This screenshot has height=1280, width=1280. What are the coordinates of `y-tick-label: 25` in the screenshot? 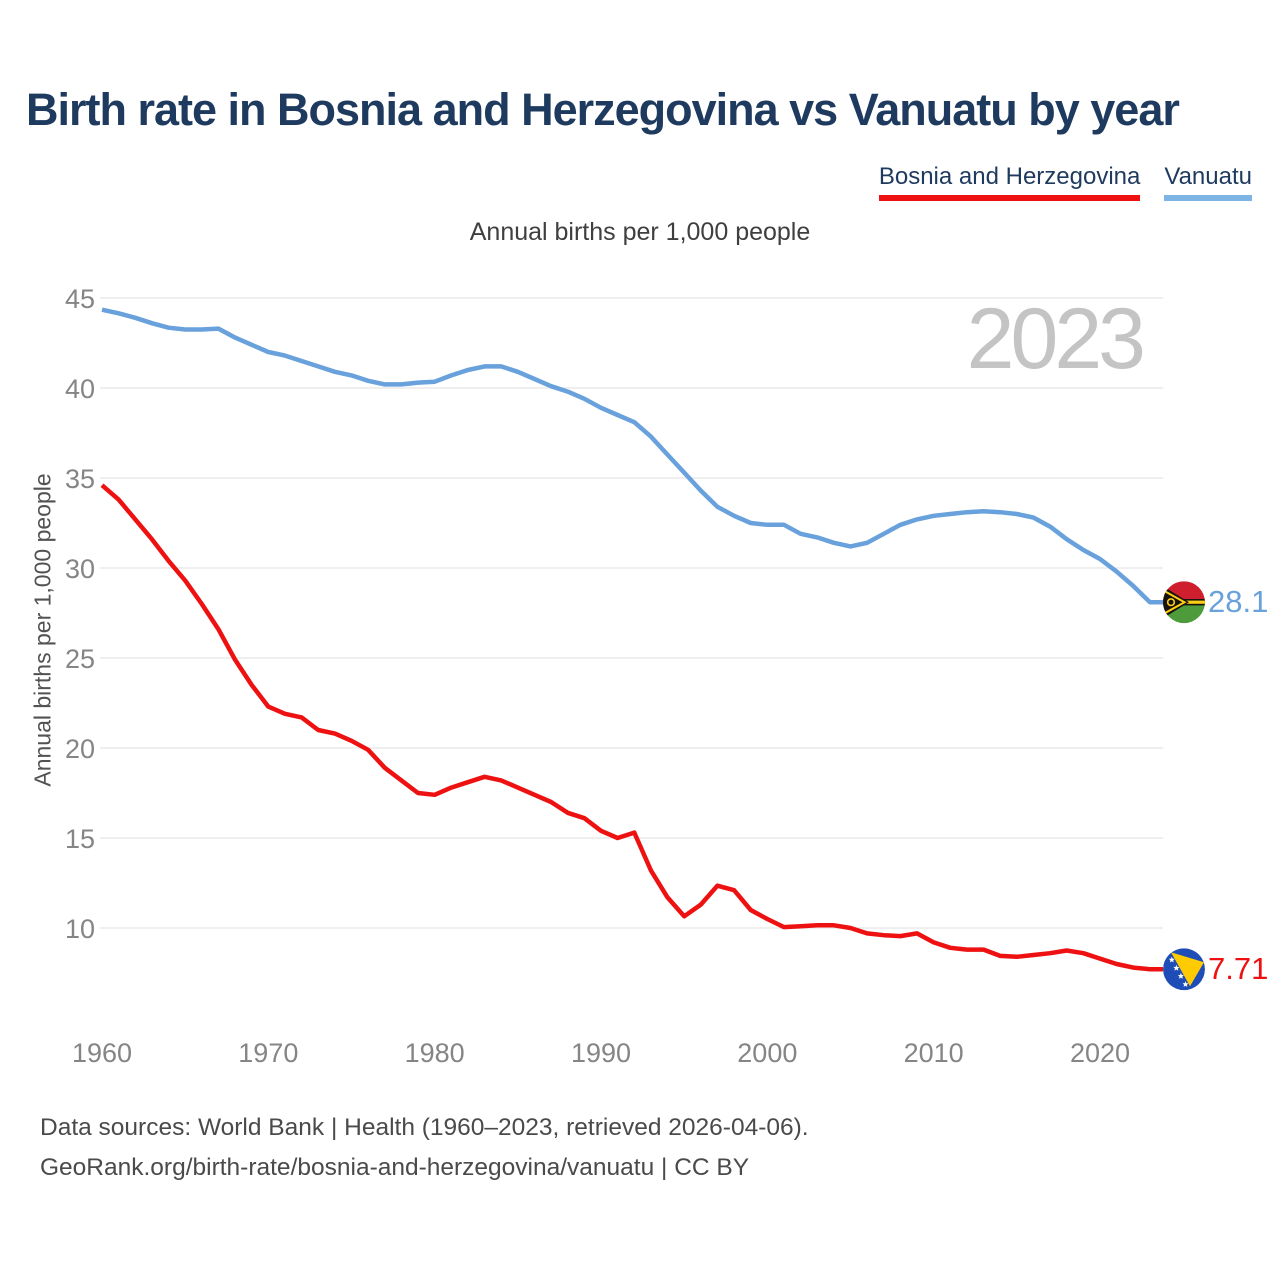 It's located at (80, 659).